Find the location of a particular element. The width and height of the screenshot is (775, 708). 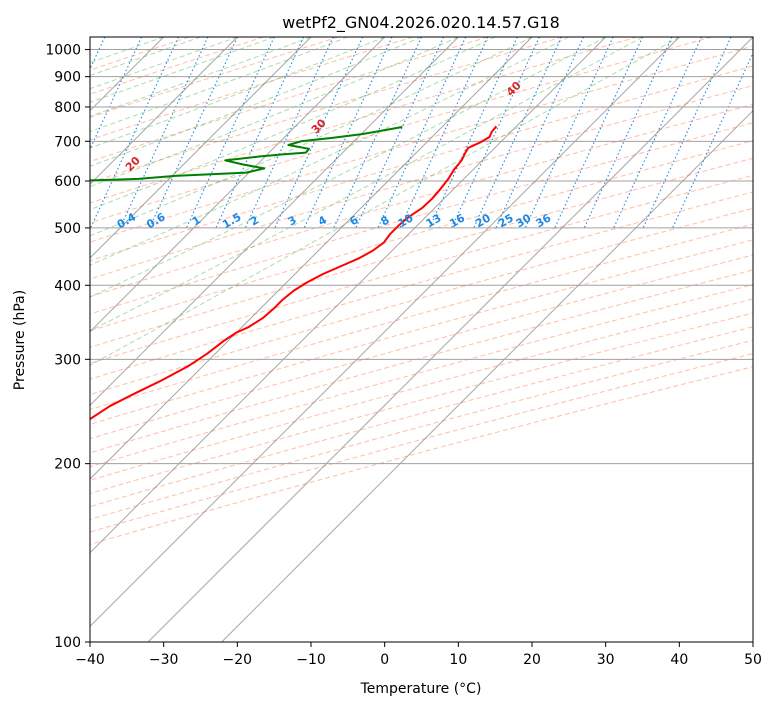

x-tick-label: 40 is located at coordinates (679, 660).